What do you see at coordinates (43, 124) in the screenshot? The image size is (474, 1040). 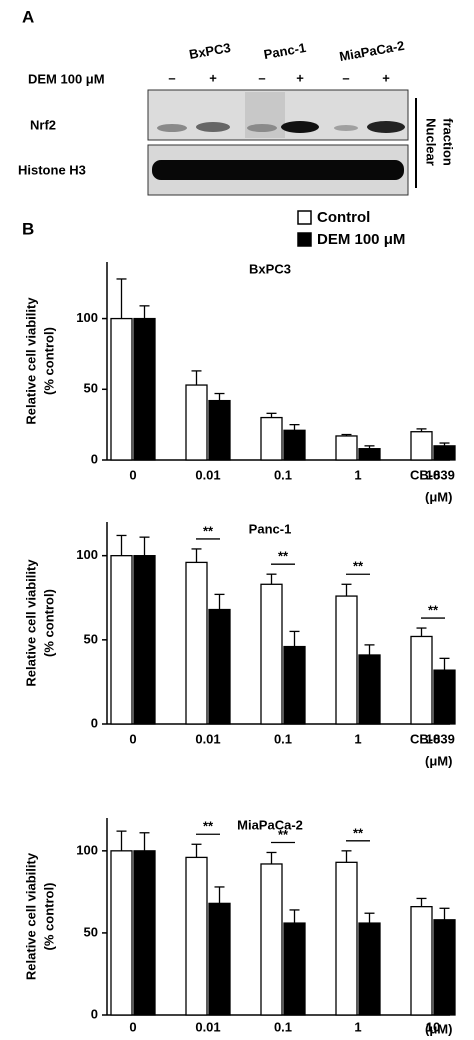 I see `row-label: Nrf2` at bounding box center [43, 124].